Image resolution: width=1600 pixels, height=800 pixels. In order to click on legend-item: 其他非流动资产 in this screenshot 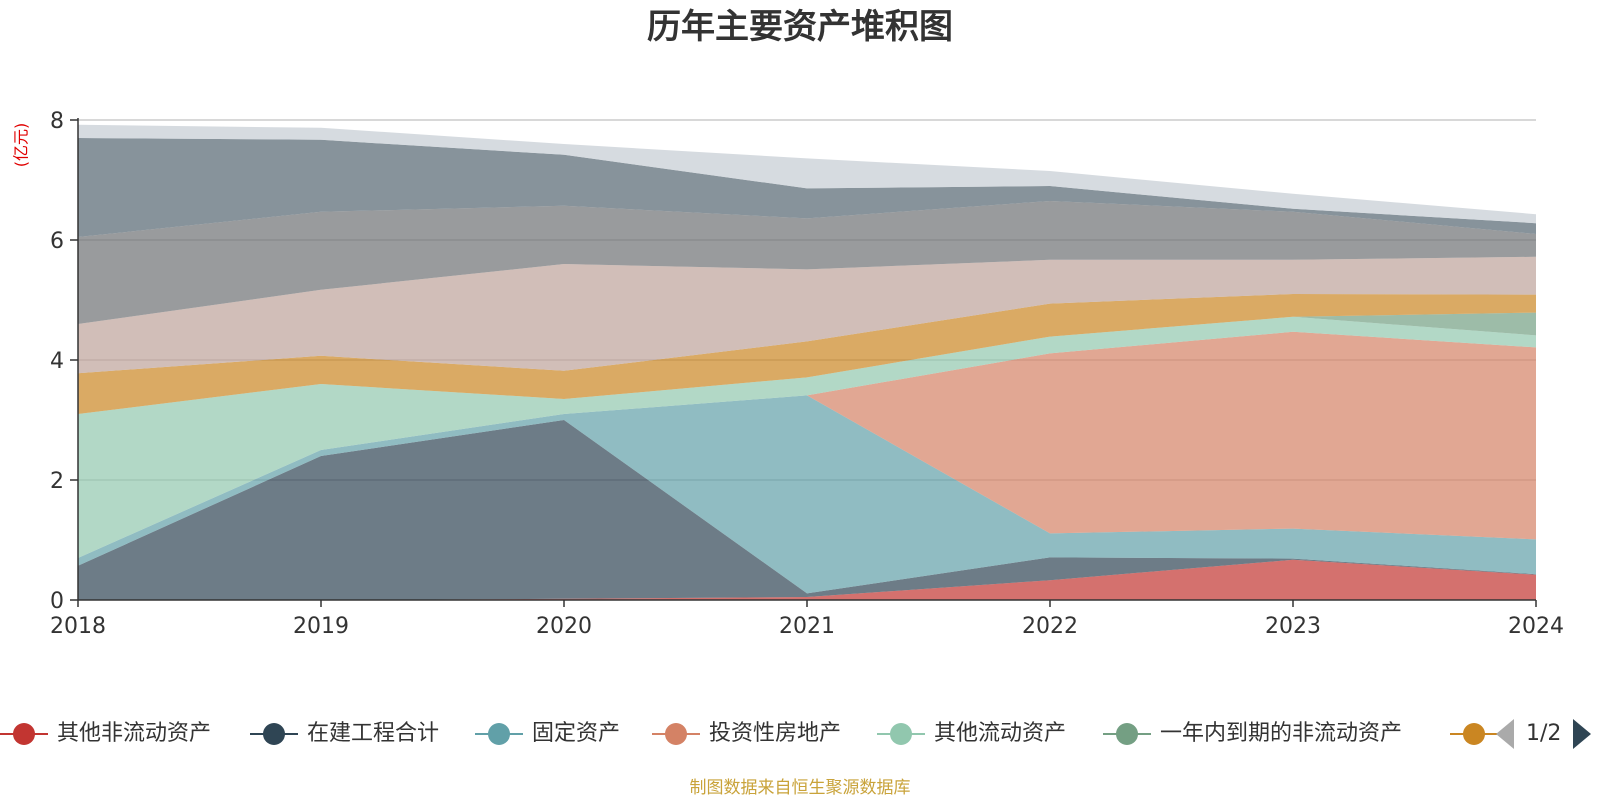, I will do `click(105, 734)`.